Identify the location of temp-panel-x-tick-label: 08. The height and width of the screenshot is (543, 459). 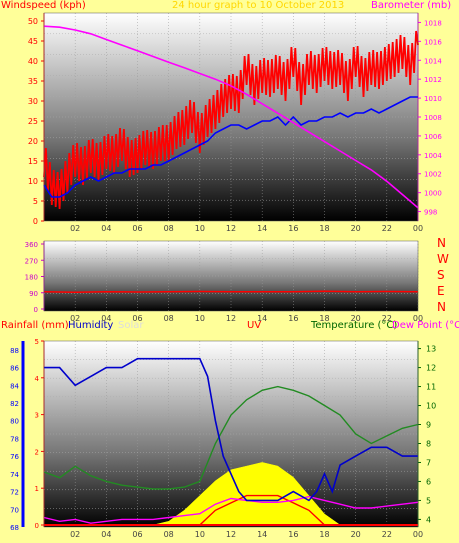
(169, 534).